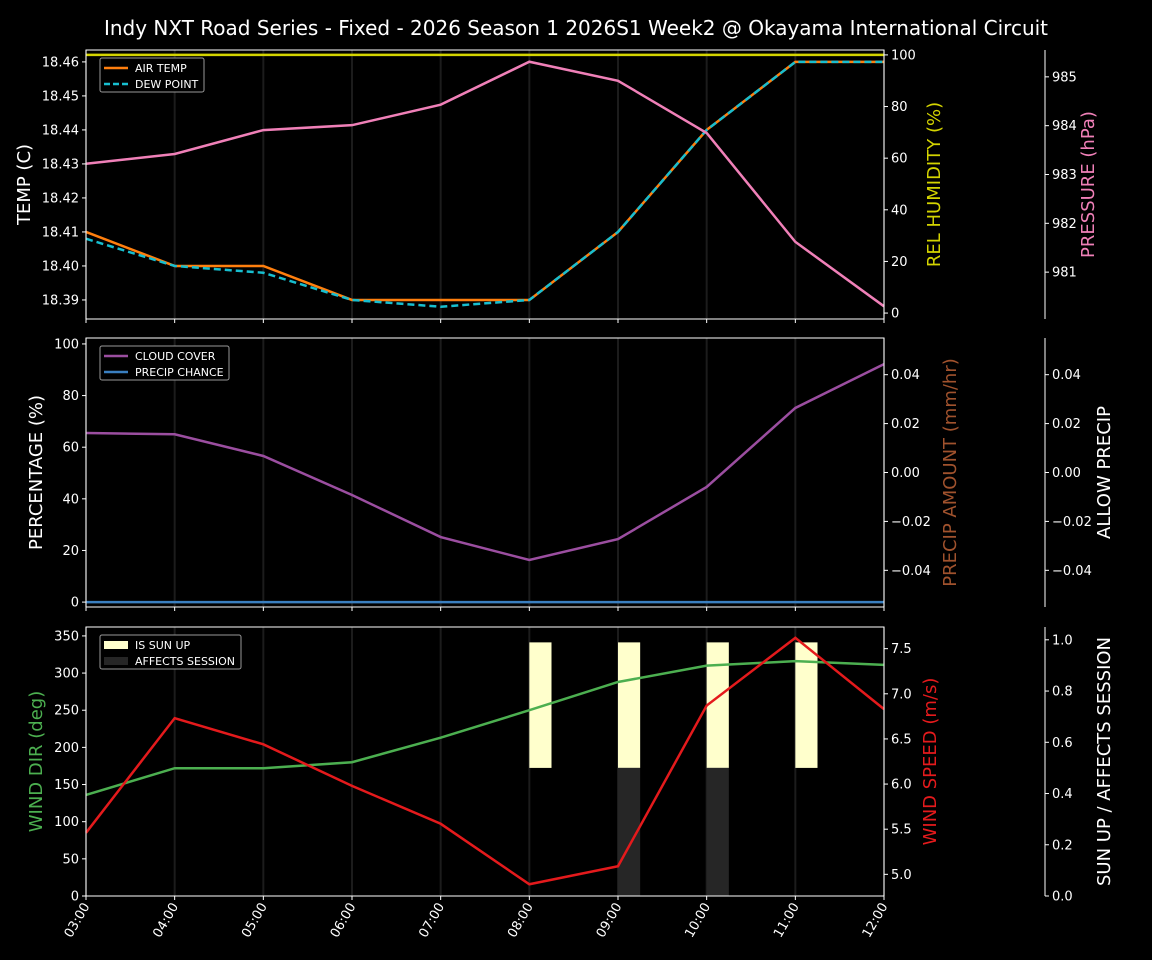  Describe the element at coordinates (901, 739) in the screenshot. I see `tick-label: 6.5` at that location.